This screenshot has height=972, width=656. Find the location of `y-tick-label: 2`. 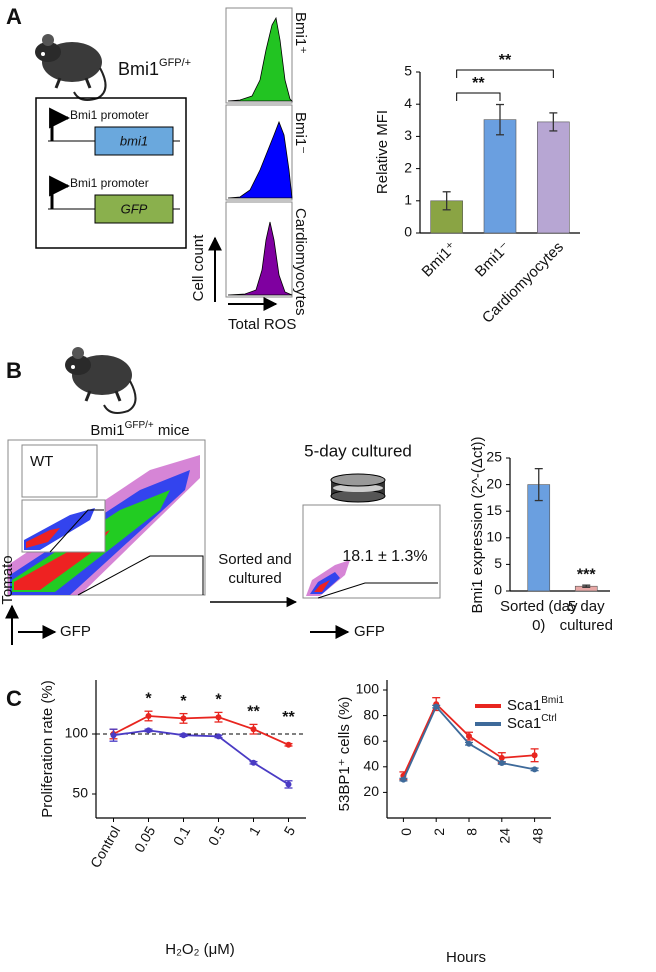

y-tick-label: 2 is located at coordinates (408, 167).